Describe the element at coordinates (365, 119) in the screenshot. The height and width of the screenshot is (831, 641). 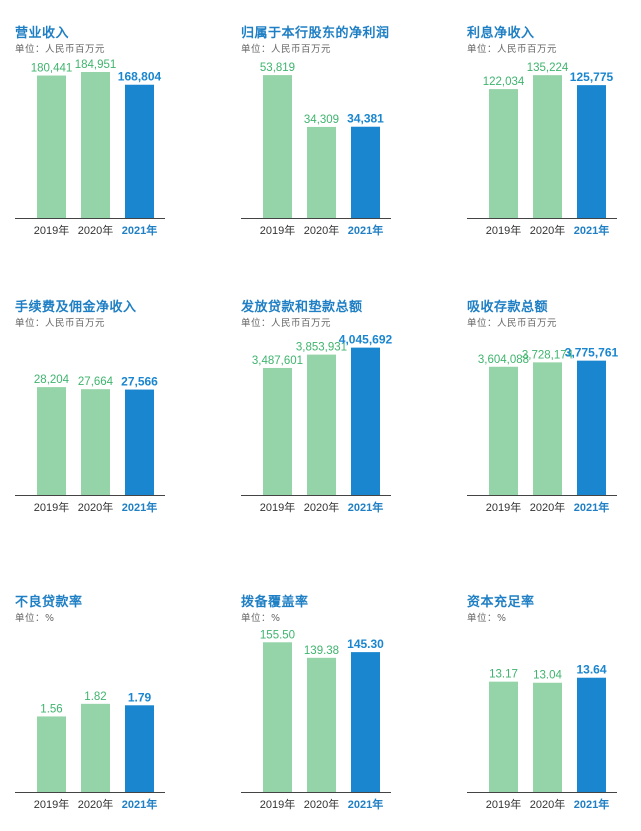
I see `value-label: 34,381` at that location.